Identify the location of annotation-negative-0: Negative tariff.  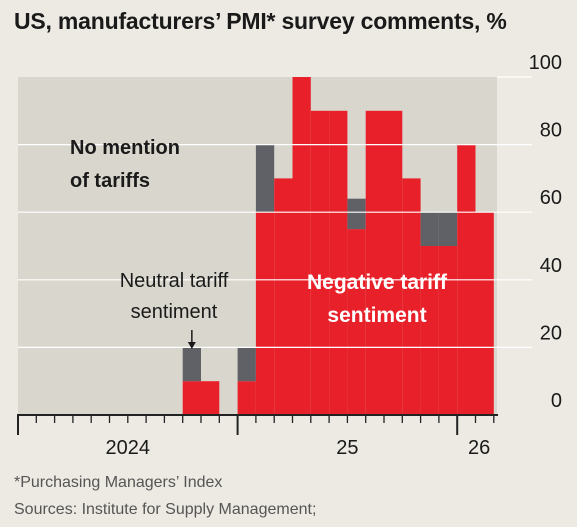
(377, 282).